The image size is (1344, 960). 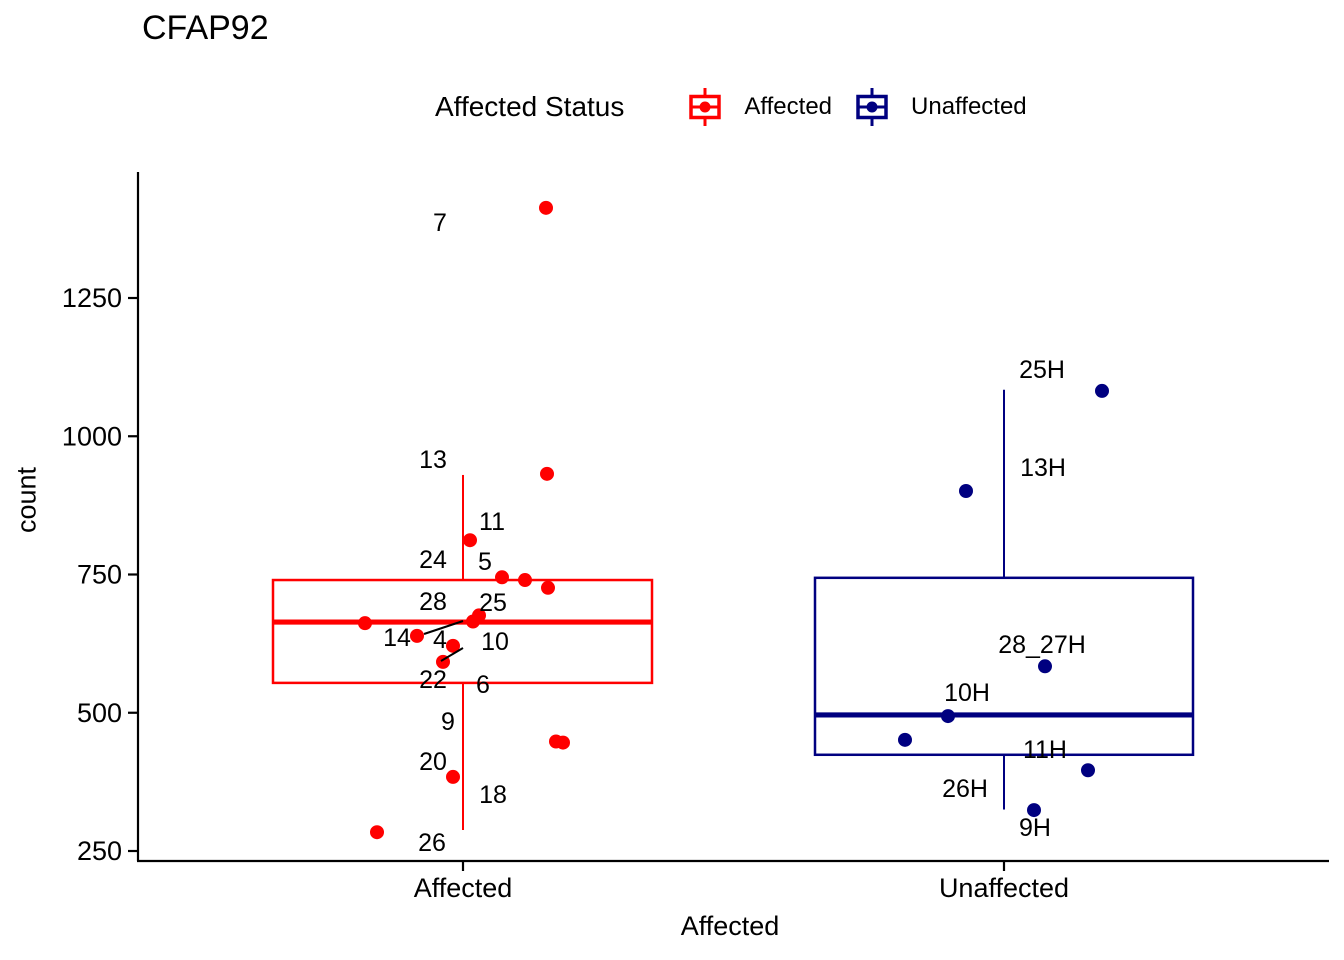 What do you see at coordinates (92, 298) in the screenshot?
I see `y-tick-label: 1250` at bounding box center [92, 298].